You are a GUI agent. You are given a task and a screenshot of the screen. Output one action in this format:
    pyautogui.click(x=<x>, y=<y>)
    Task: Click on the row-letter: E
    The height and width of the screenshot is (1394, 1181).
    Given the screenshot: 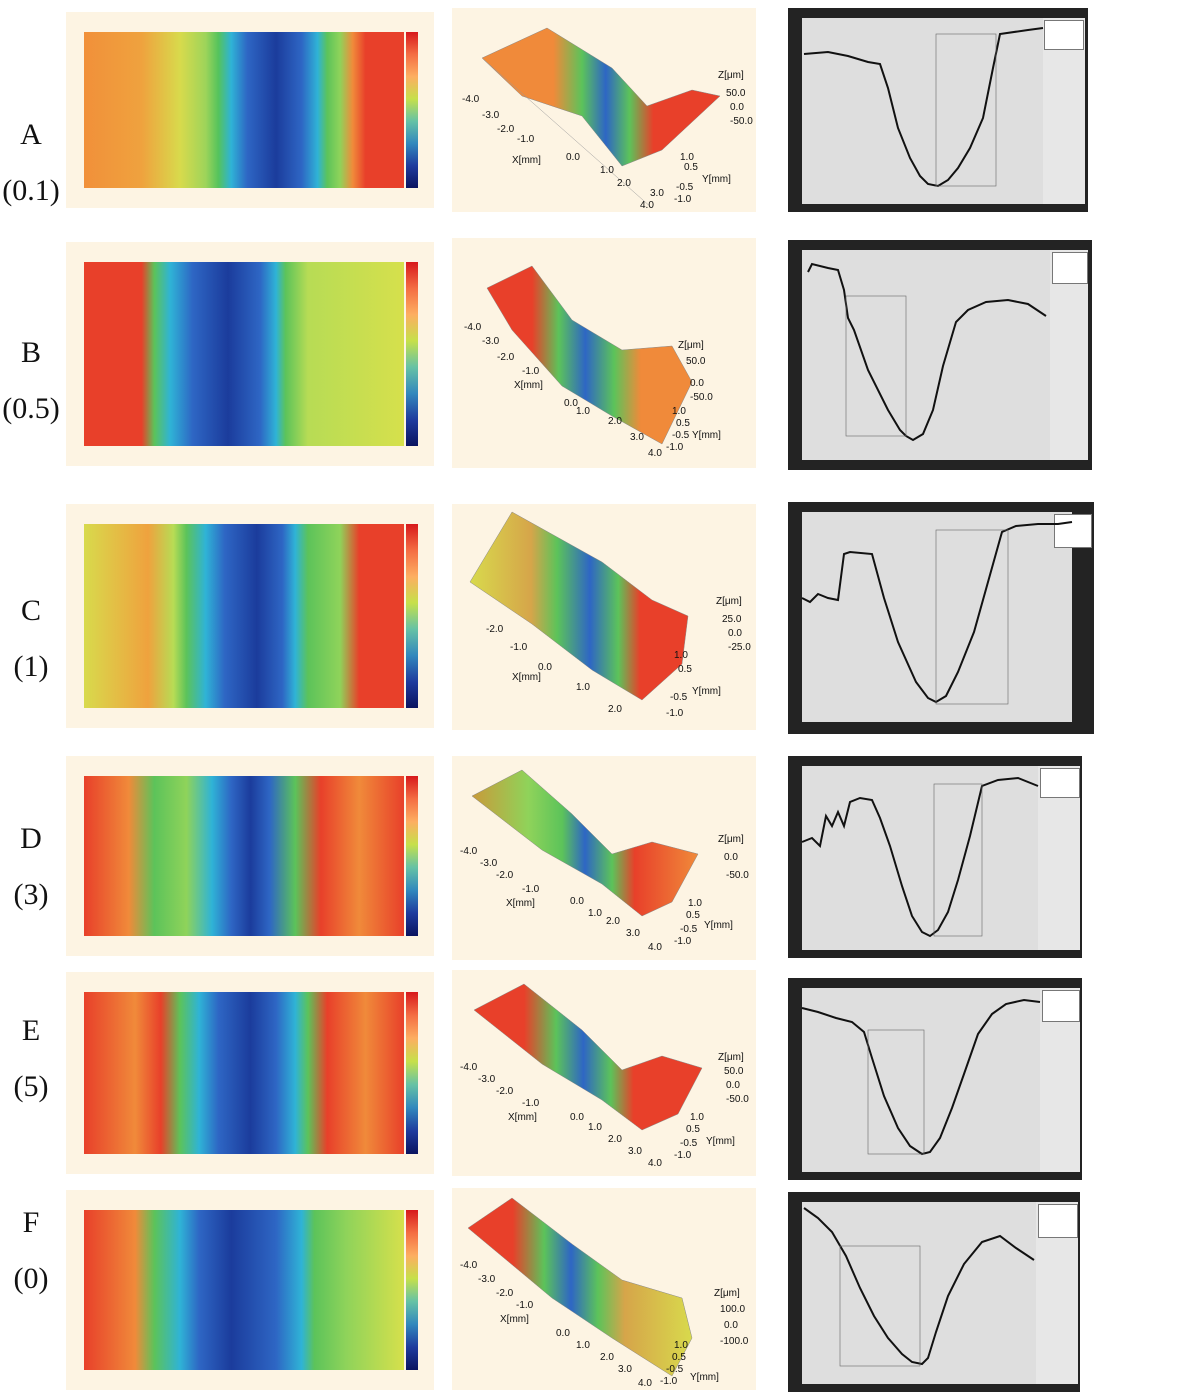 What is the action you would take?
    pyautogui.click(x=31, y=1030)
    